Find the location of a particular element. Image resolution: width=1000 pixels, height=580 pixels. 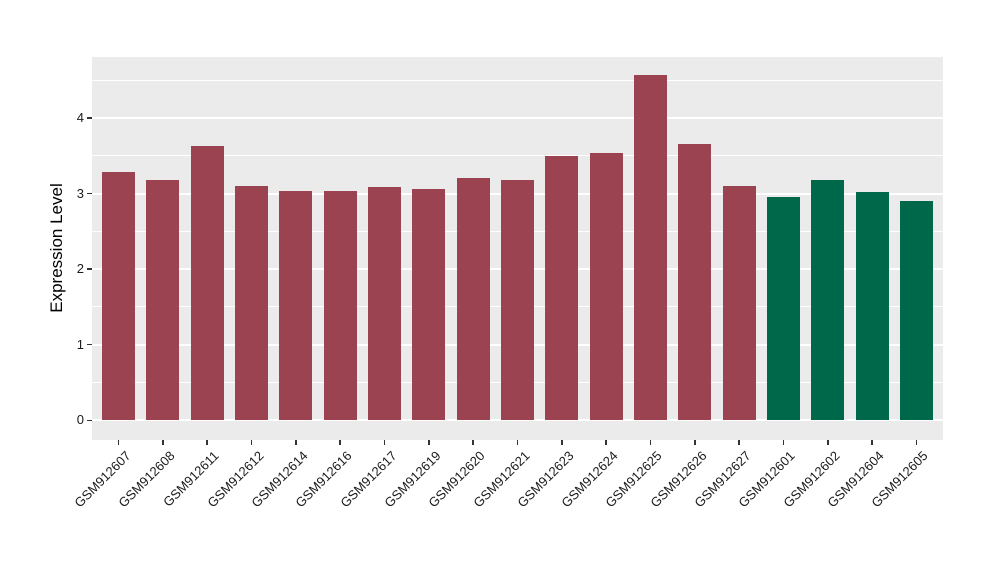

bar-GSM912620 is located at coordinates (473, 299).